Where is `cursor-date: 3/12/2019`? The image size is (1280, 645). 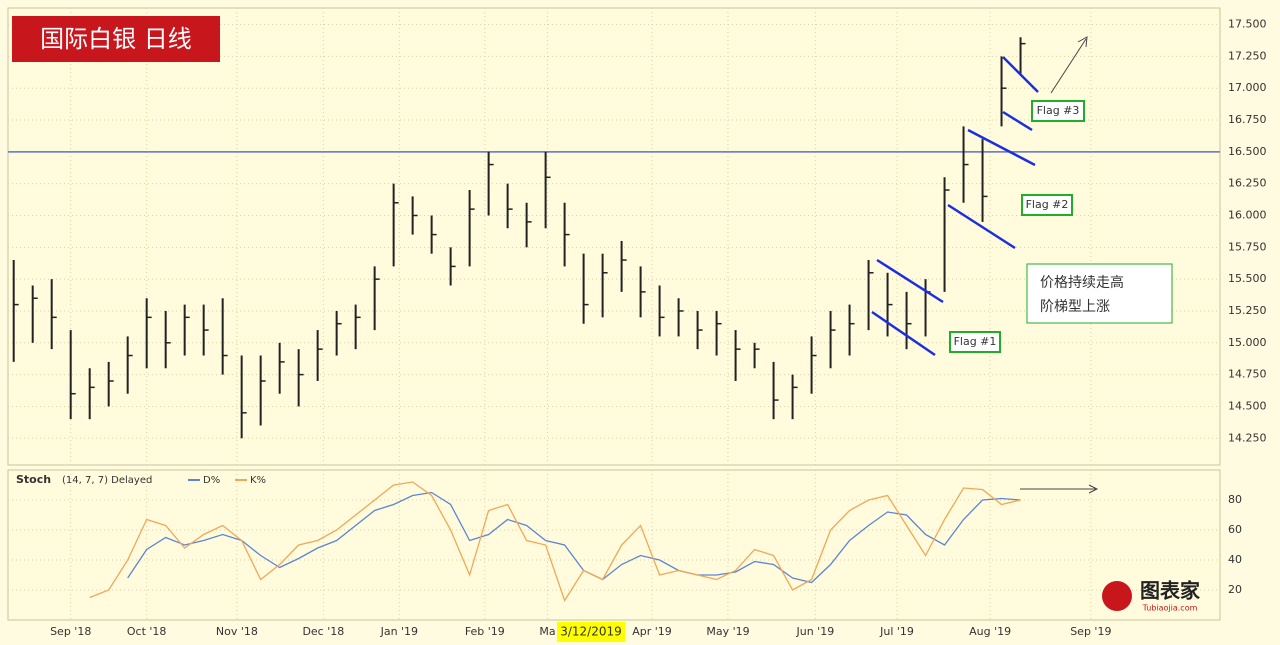 cursor-date: 3/12/2019 is located at coordinates (591, 632).